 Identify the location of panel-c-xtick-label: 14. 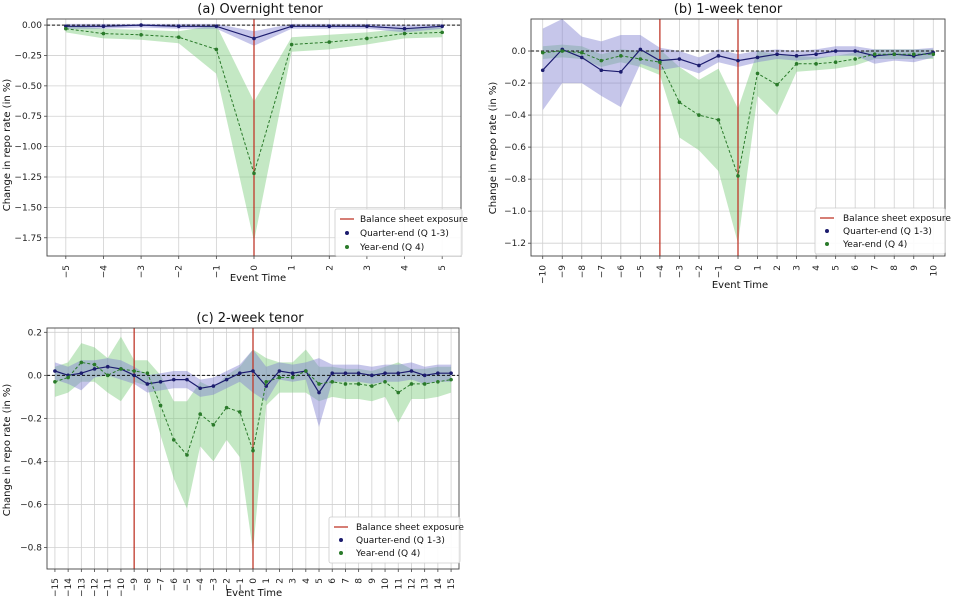
(439, 584).